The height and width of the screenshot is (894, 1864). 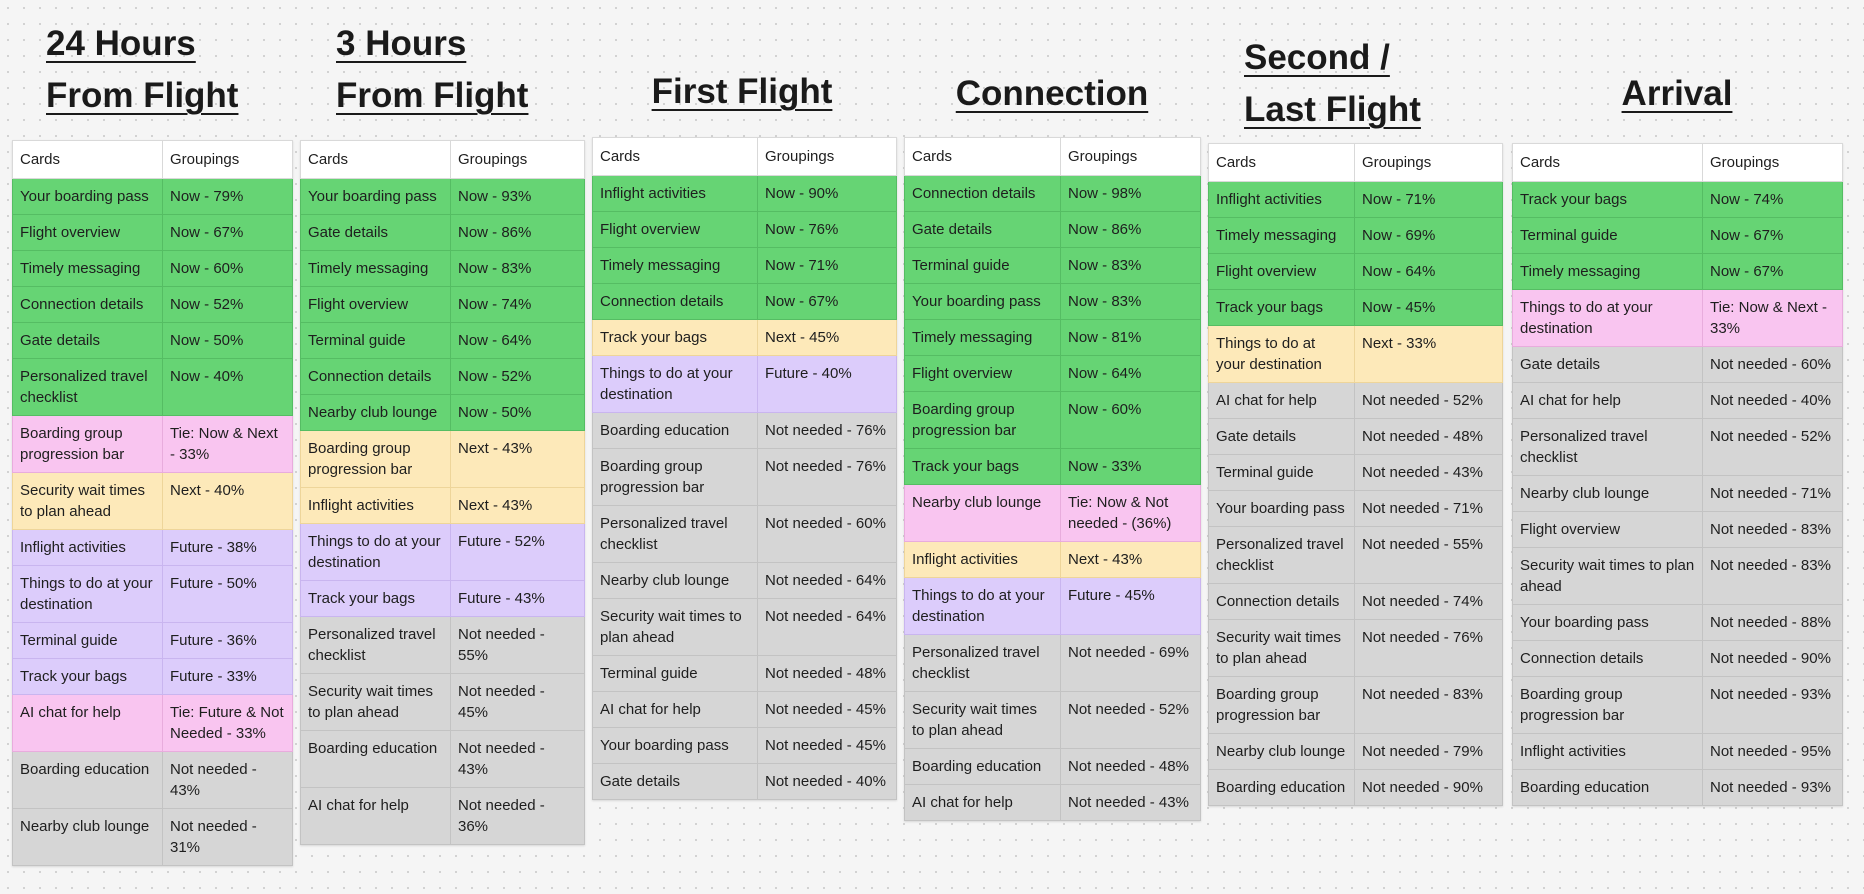 I want to click on card-name-cell: Your boarding pass, so click(x=87, y=196).